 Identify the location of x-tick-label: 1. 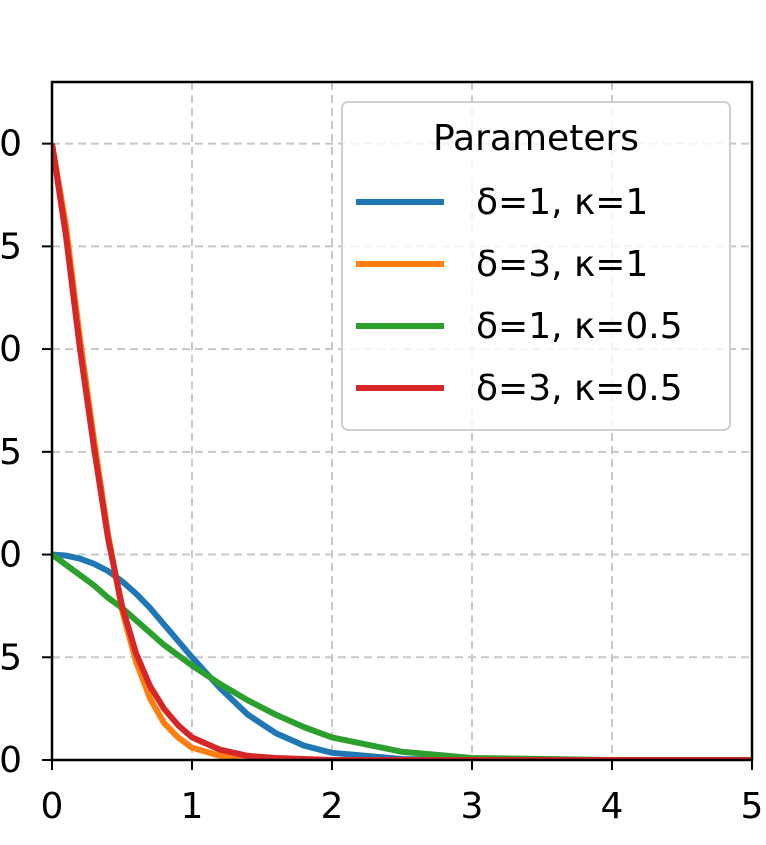
(192, 806).